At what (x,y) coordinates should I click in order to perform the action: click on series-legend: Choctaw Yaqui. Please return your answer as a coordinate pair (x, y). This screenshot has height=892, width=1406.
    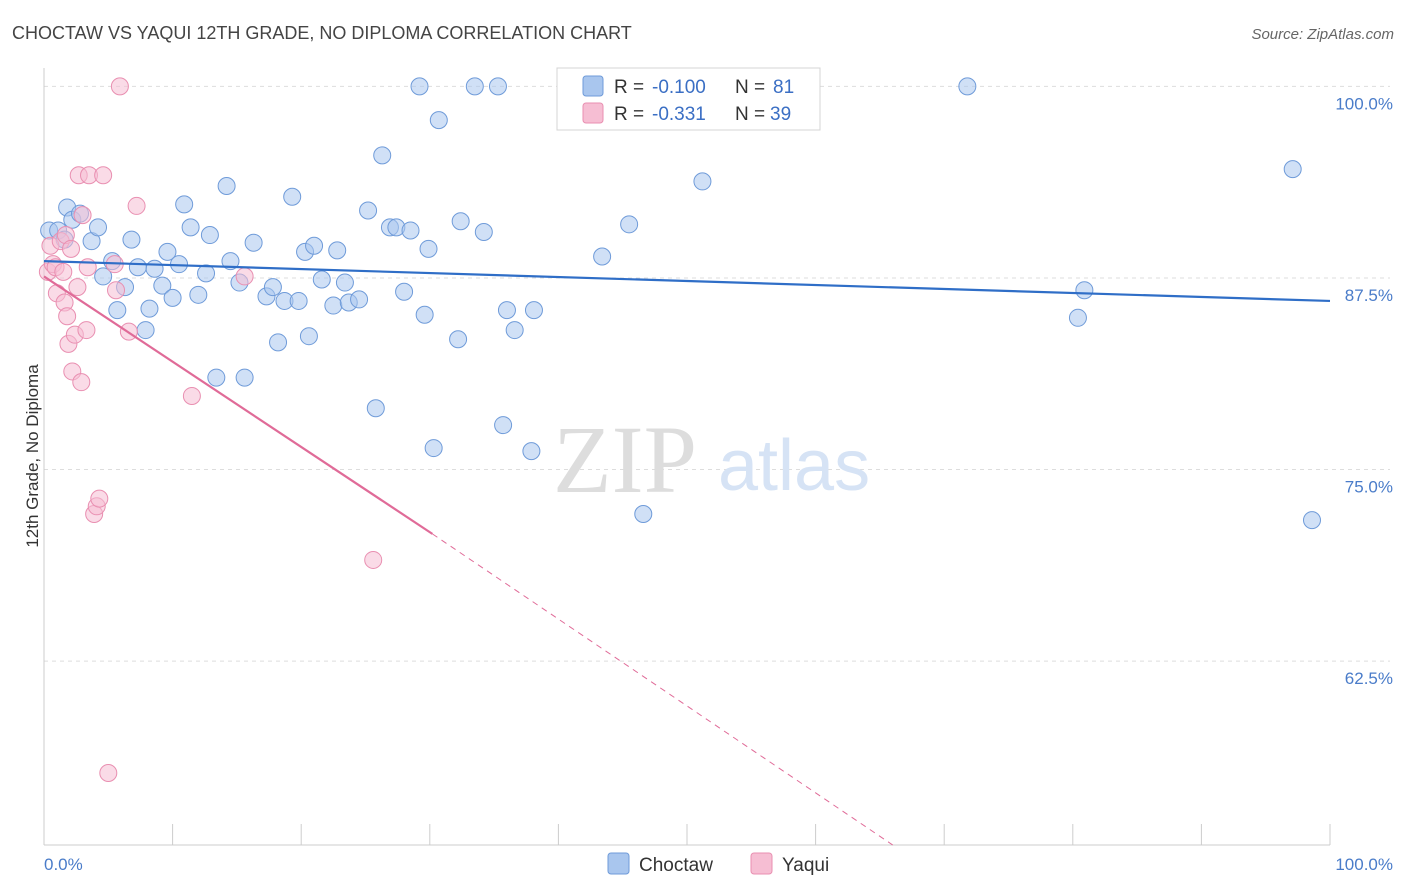
    Looking at the image, I should click on (718, 864).